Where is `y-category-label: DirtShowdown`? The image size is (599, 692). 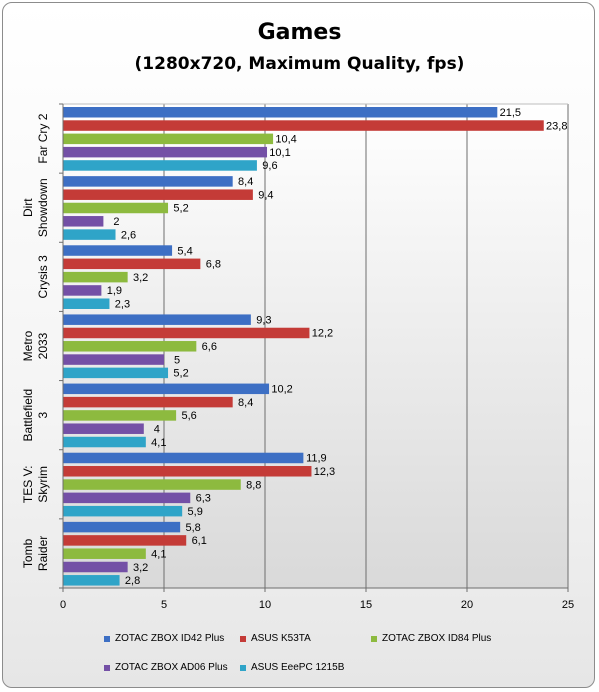
y-category-label: DirtShowdown is located at coordinates (35, 207).